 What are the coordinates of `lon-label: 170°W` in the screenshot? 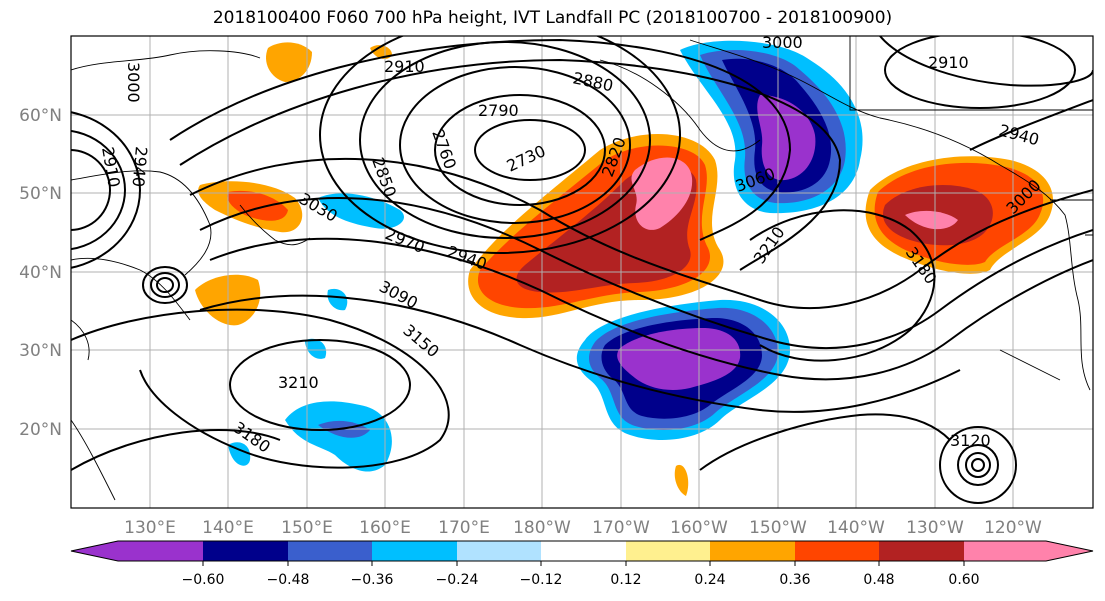 It's located at (621, 528).